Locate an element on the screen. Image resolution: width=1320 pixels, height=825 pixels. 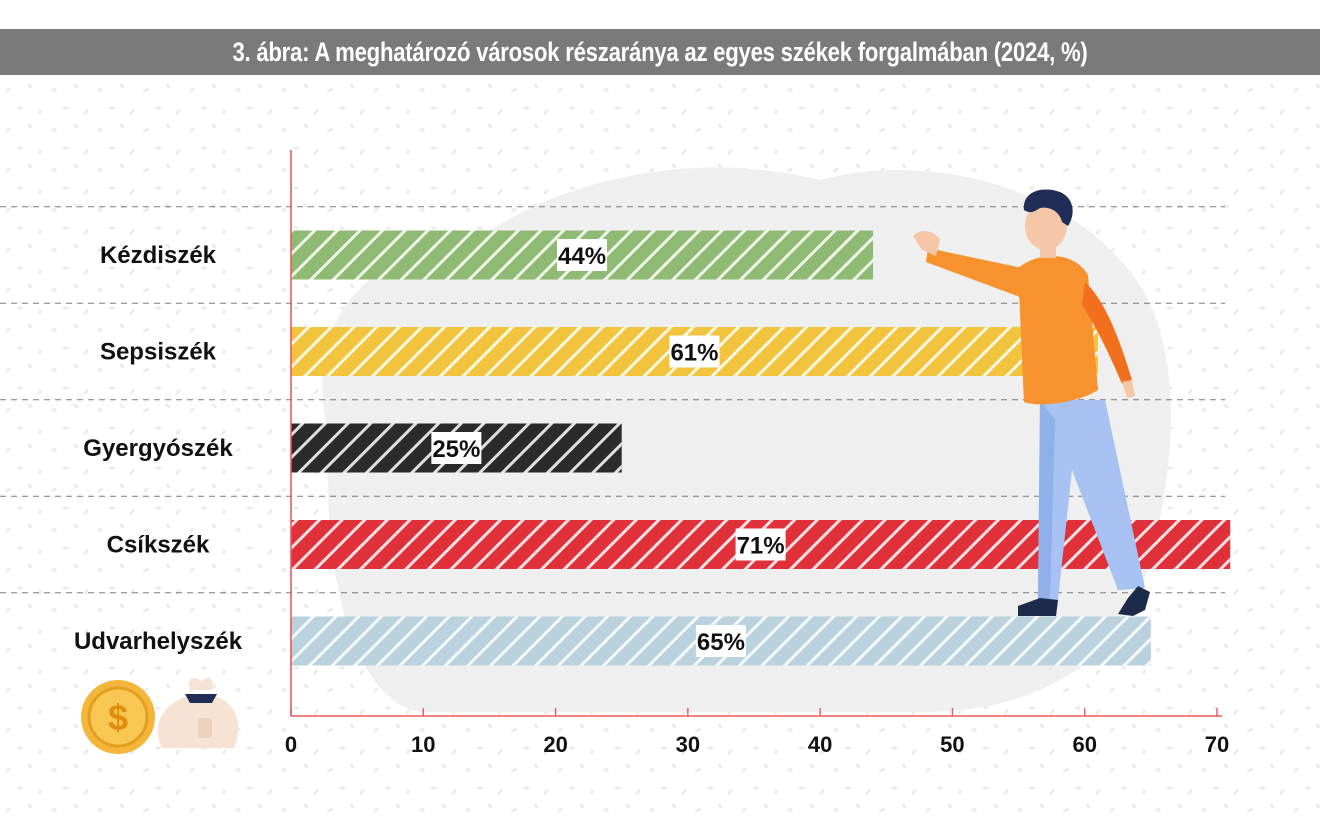
value-label: 61% is located at coordinates (694, 353).